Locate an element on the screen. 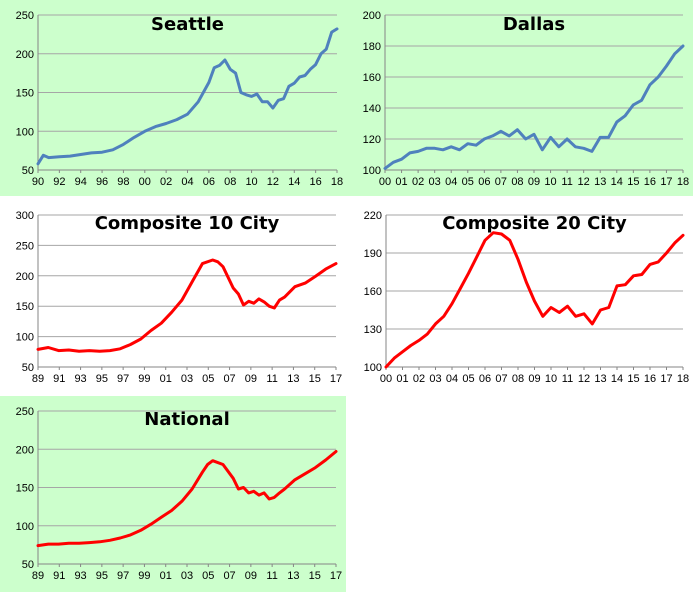 Image resolution: width=697 pixels, height=595 pixels. chart-title: Seattle is located at coordinates (187, 24).